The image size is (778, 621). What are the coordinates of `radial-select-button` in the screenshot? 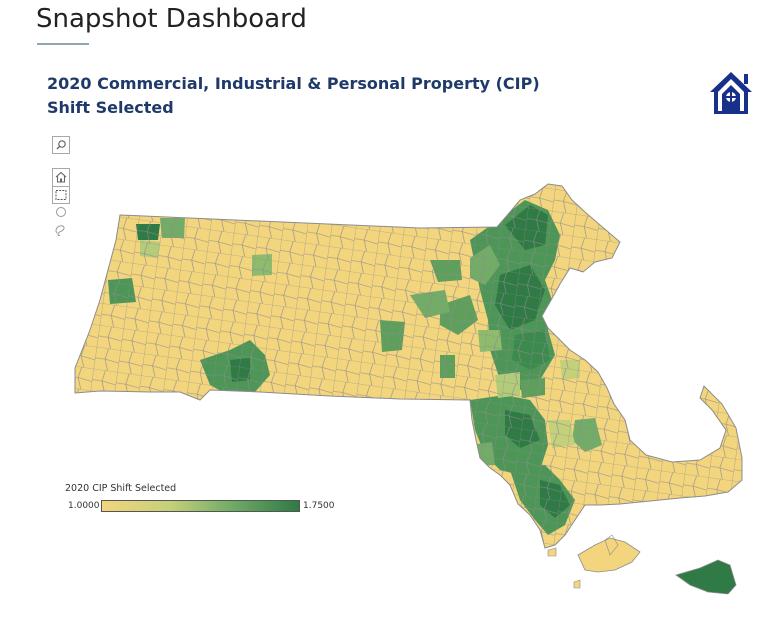 It's located at (61, 213).